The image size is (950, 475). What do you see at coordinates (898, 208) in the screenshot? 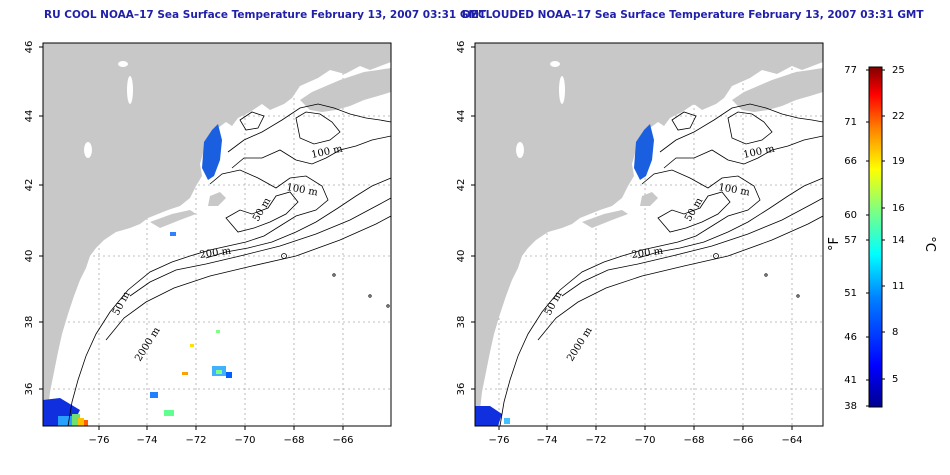
I see `celsius-tick-label: 16` at bounding box center [898, 208].